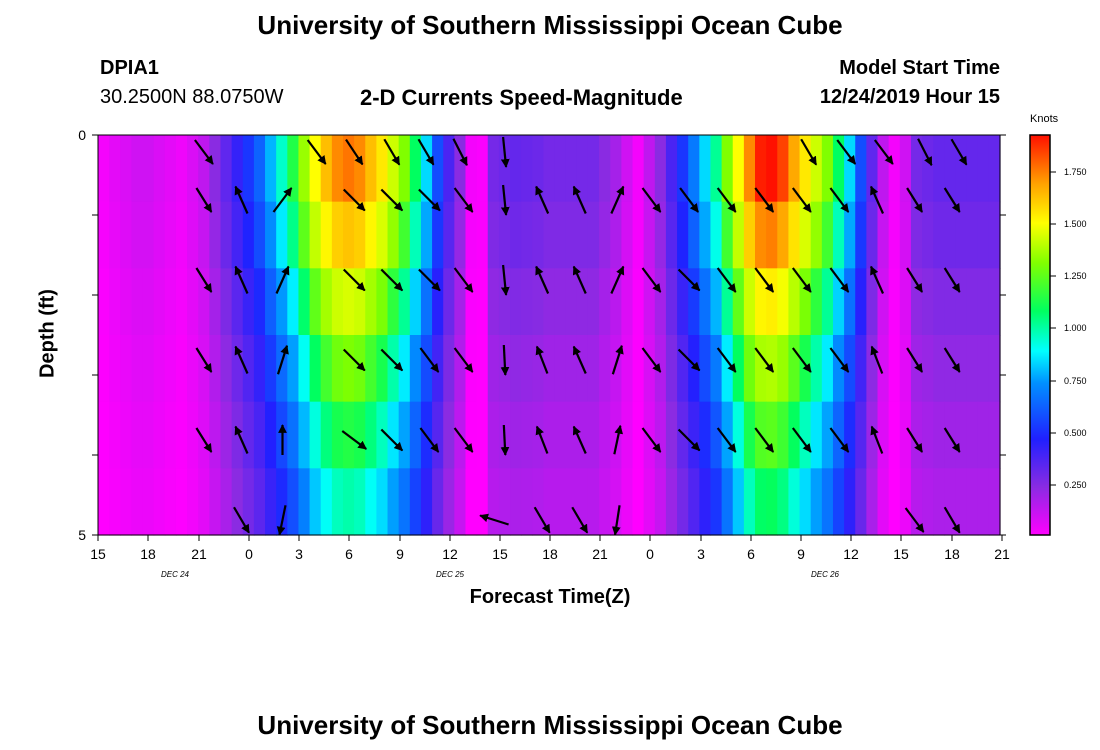 The height and width of the screenshot is (750, 1100). What do you see at coordinates (349, 554) in the screenshot?
I see `x-tick-label: 6` at bounding box center [349, 554].